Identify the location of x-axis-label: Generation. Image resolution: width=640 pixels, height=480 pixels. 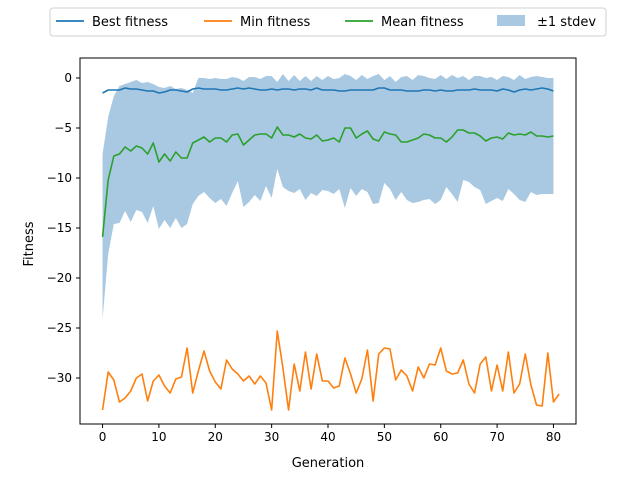
(328, 463).